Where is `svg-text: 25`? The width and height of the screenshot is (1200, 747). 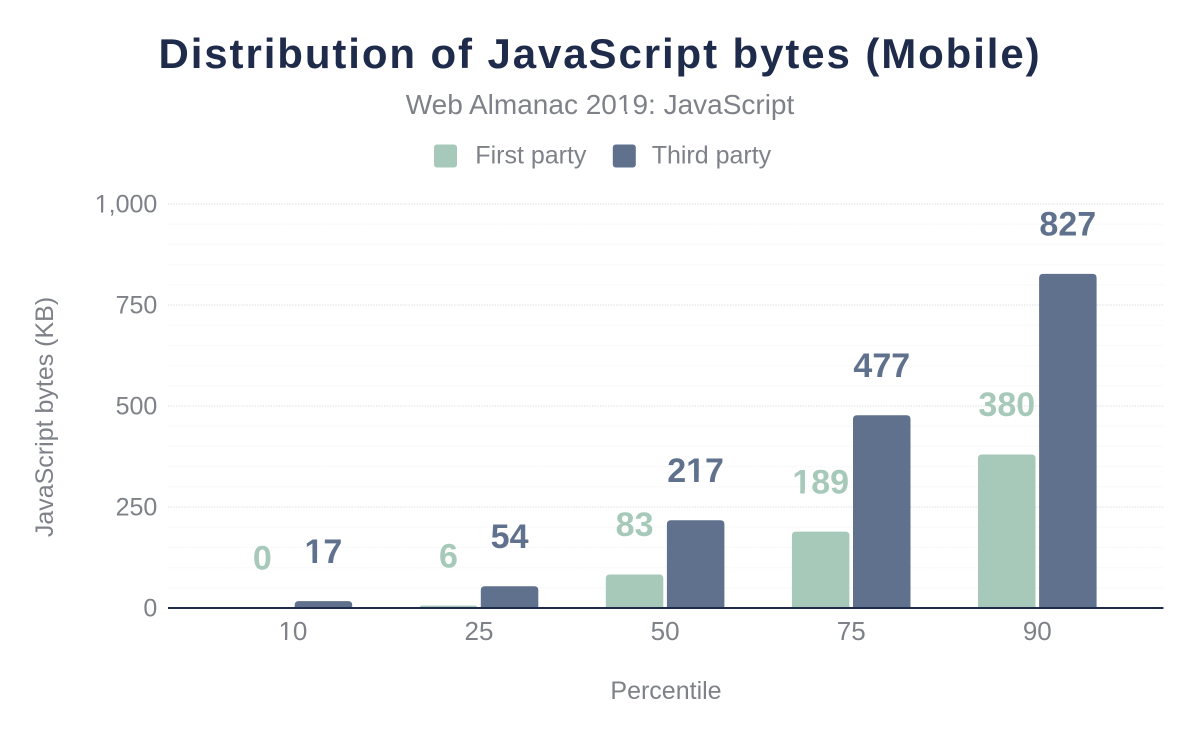
svg-text: 25 is located at coordinates (479, 631).